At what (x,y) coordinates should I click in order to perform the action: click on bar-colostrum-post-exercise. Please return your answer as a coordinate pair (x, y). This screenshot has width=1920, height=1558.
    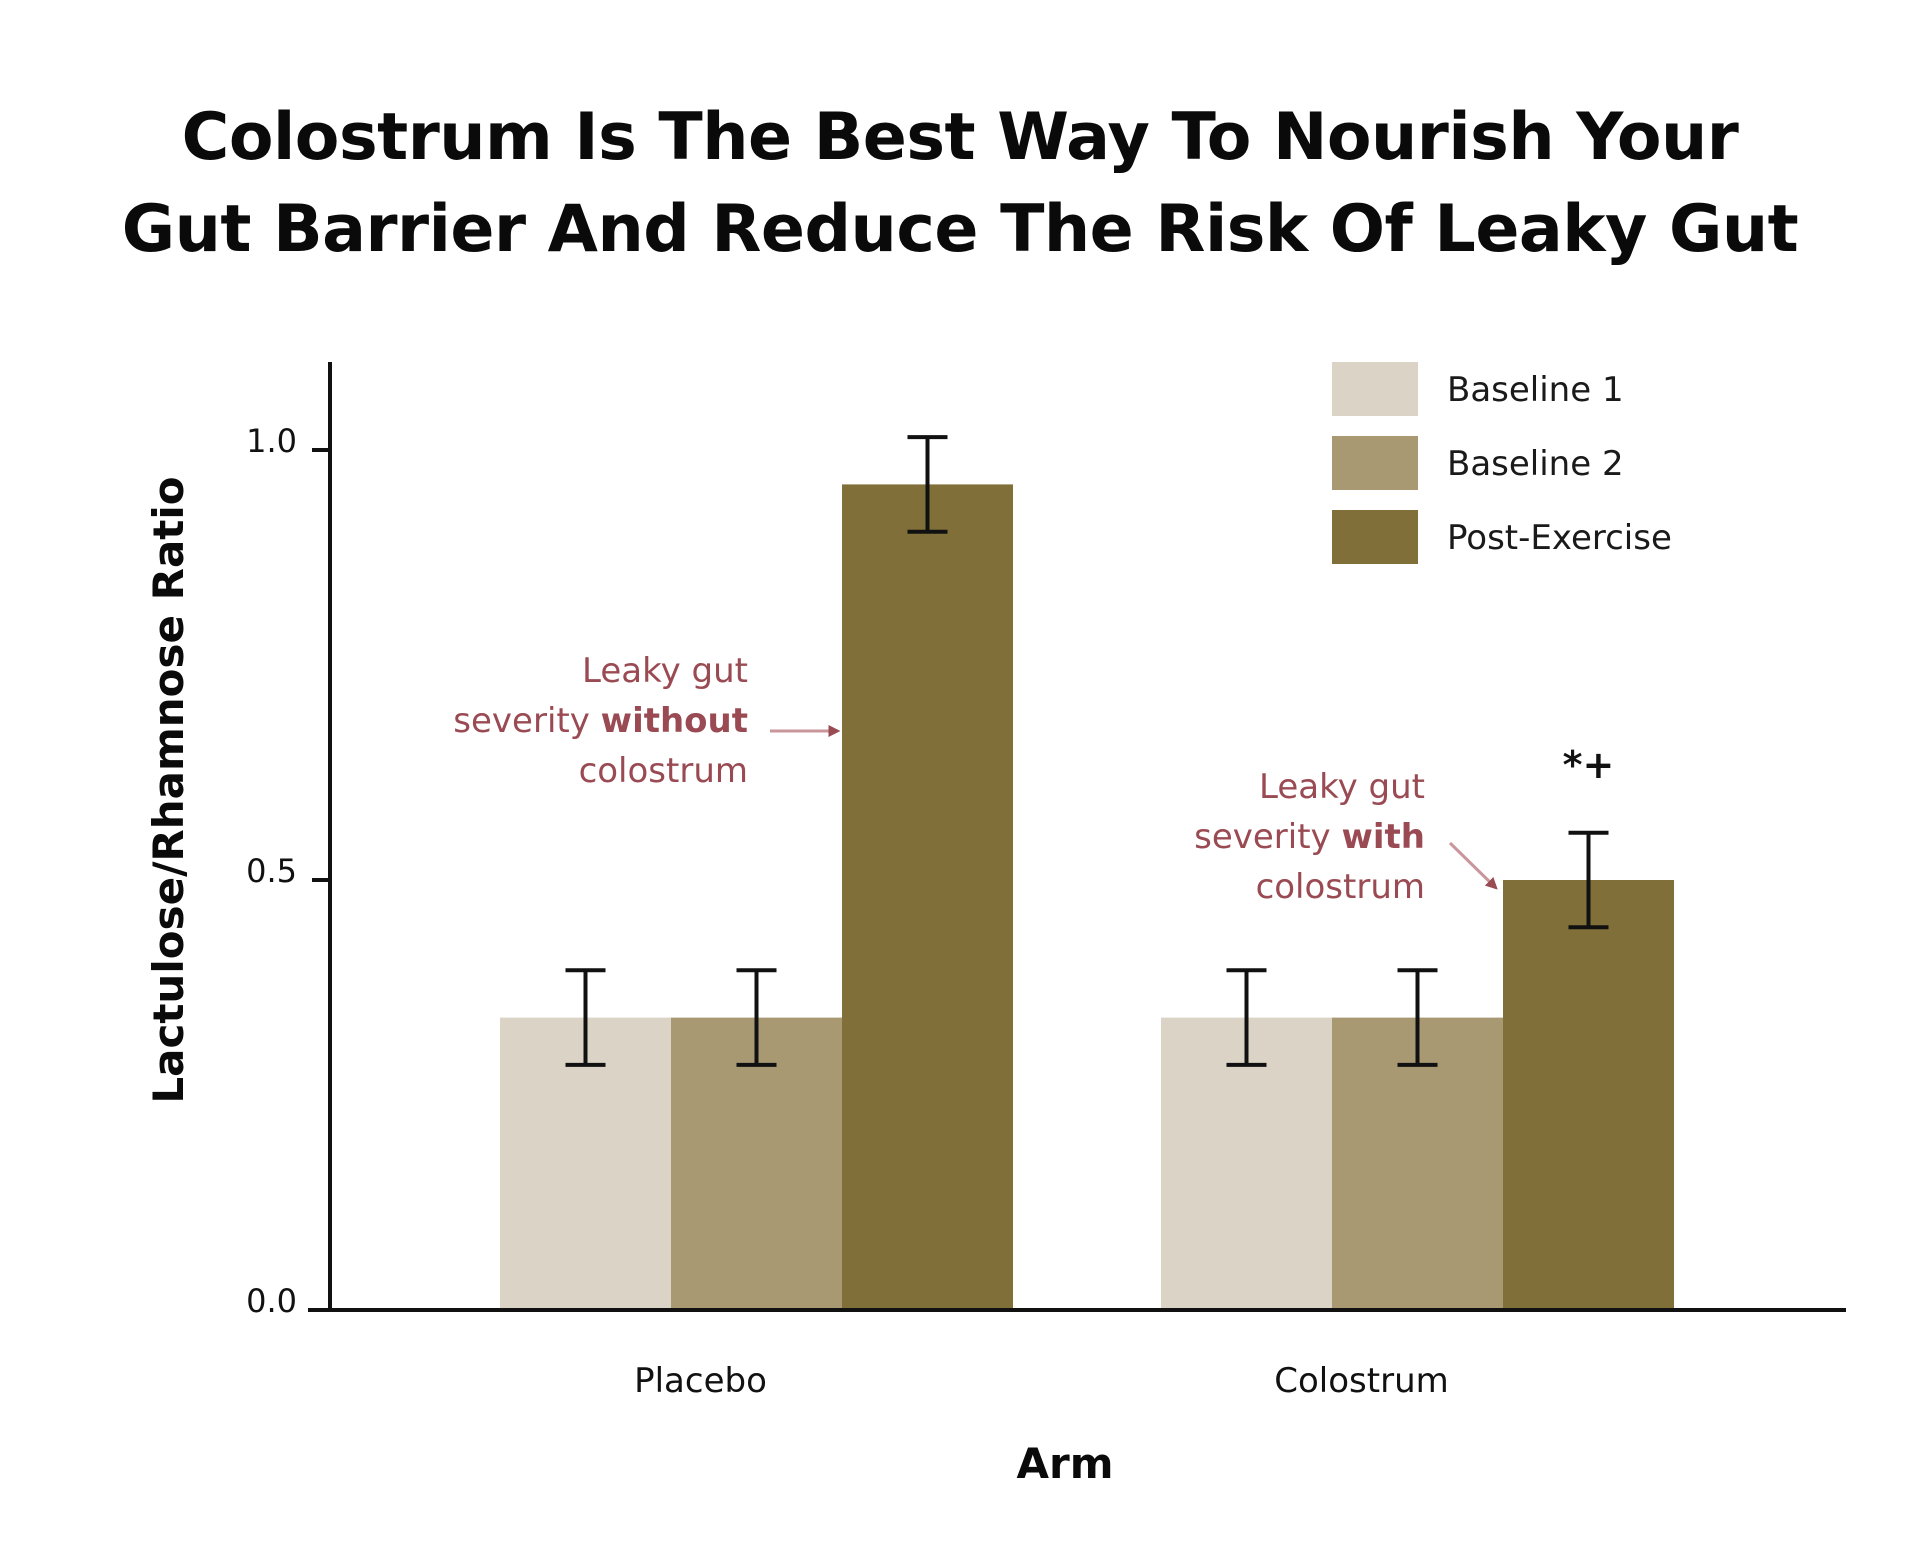
    Looking at the image, I should click on (1588, 1095).